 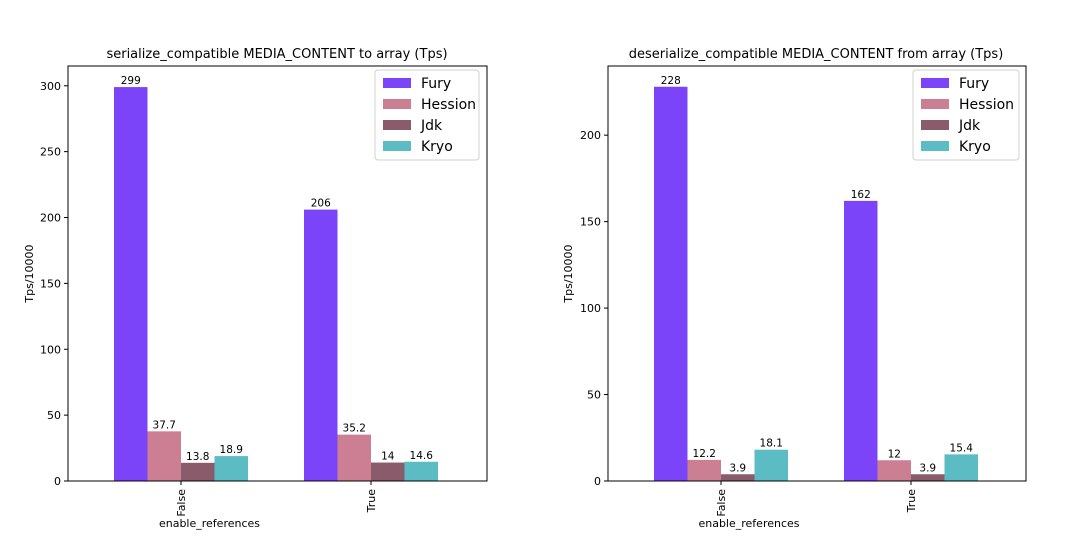 I want to click on data-label: 15.4, so click(x=962, y=448).